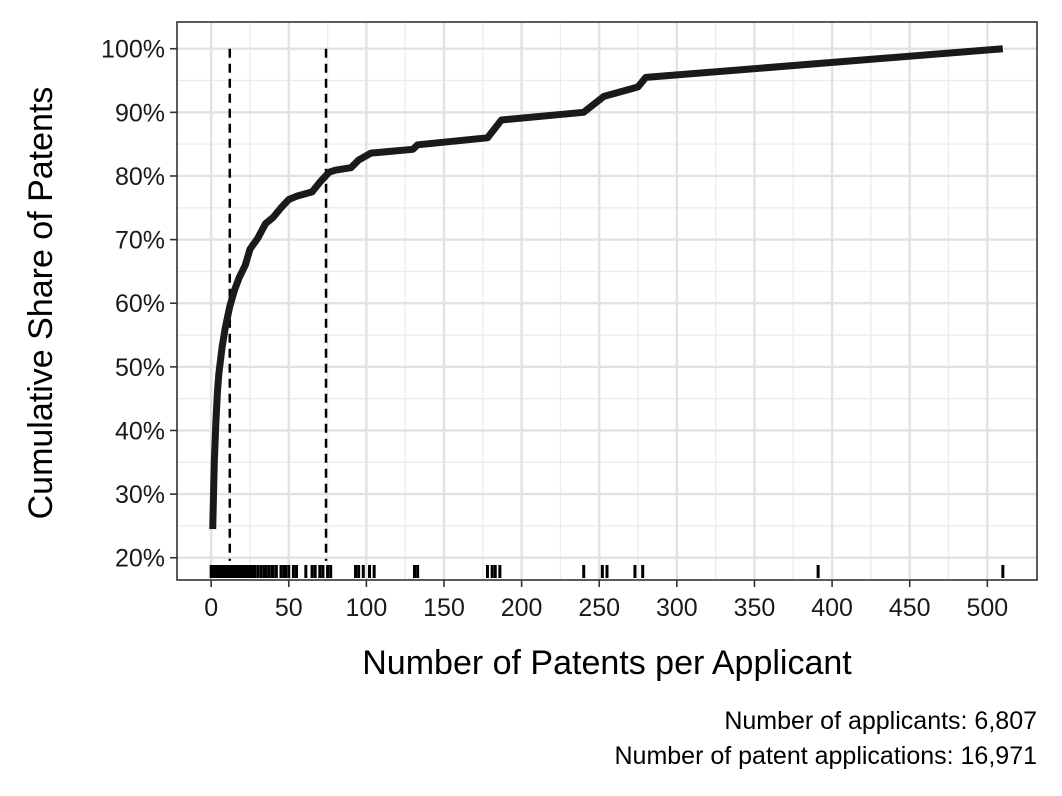  Describe the element at coordinates (140, 177) in the screenshot. I see `y-tick-label: 80%` at that location.